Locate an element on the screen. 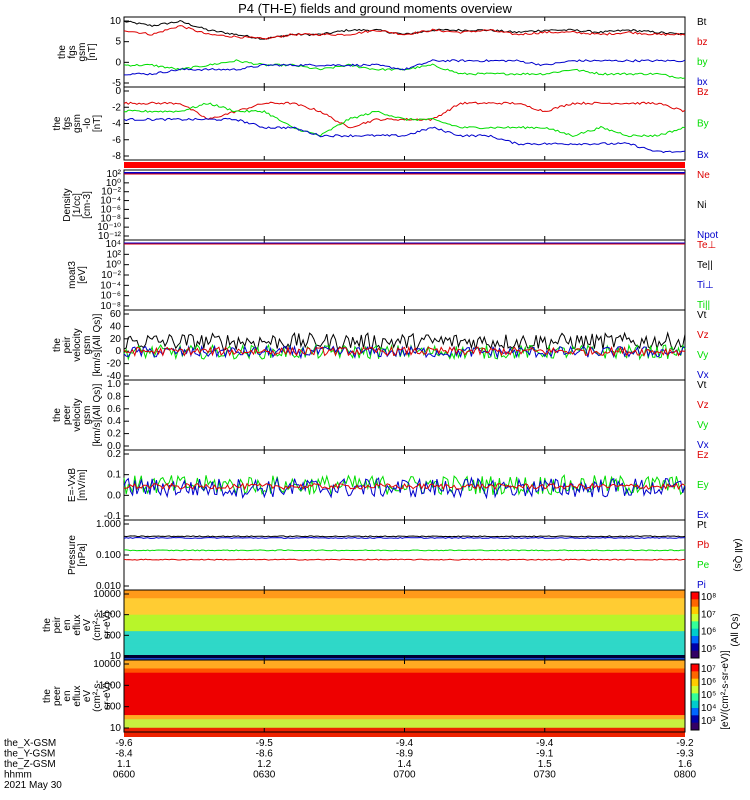 The width and height of the screenshot is (750, 800). legend-entry: Pe is located at coordinates (703, 565).